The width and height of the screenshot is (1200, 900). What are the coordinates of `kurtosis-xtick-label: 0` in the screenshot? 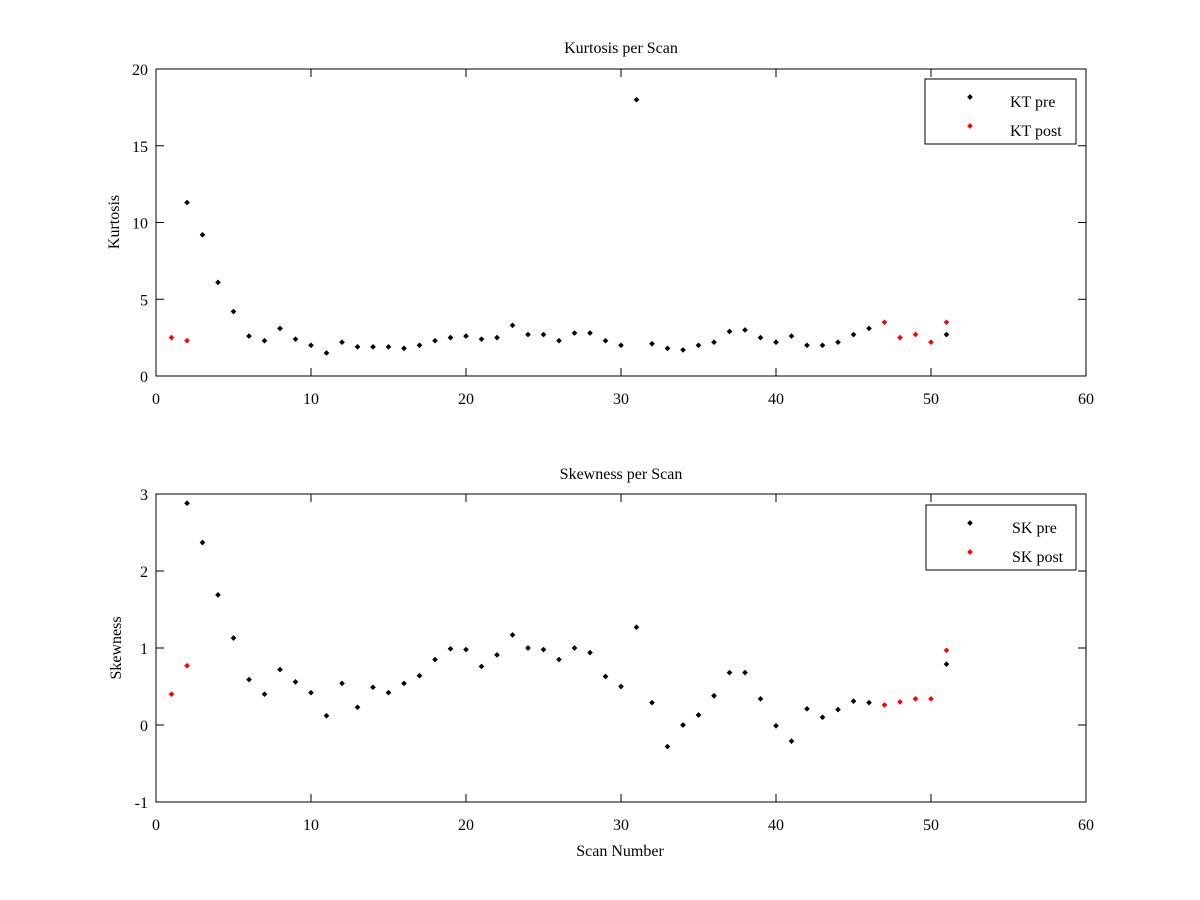 It's located at (156, 399).